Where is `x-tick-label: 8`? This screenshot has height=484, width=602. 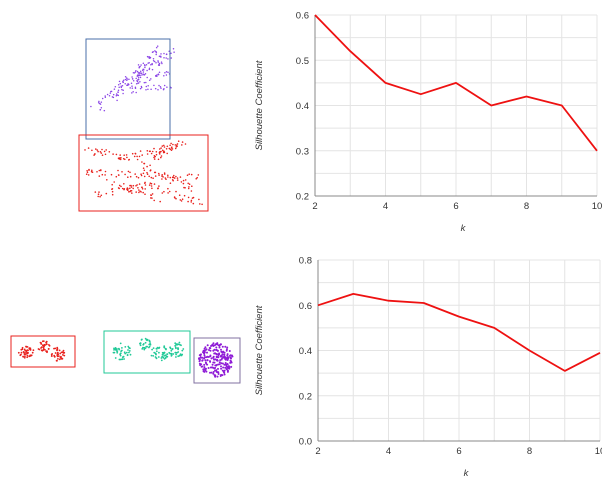
x-tick-label: 8 is located at coordinates (526, 206).